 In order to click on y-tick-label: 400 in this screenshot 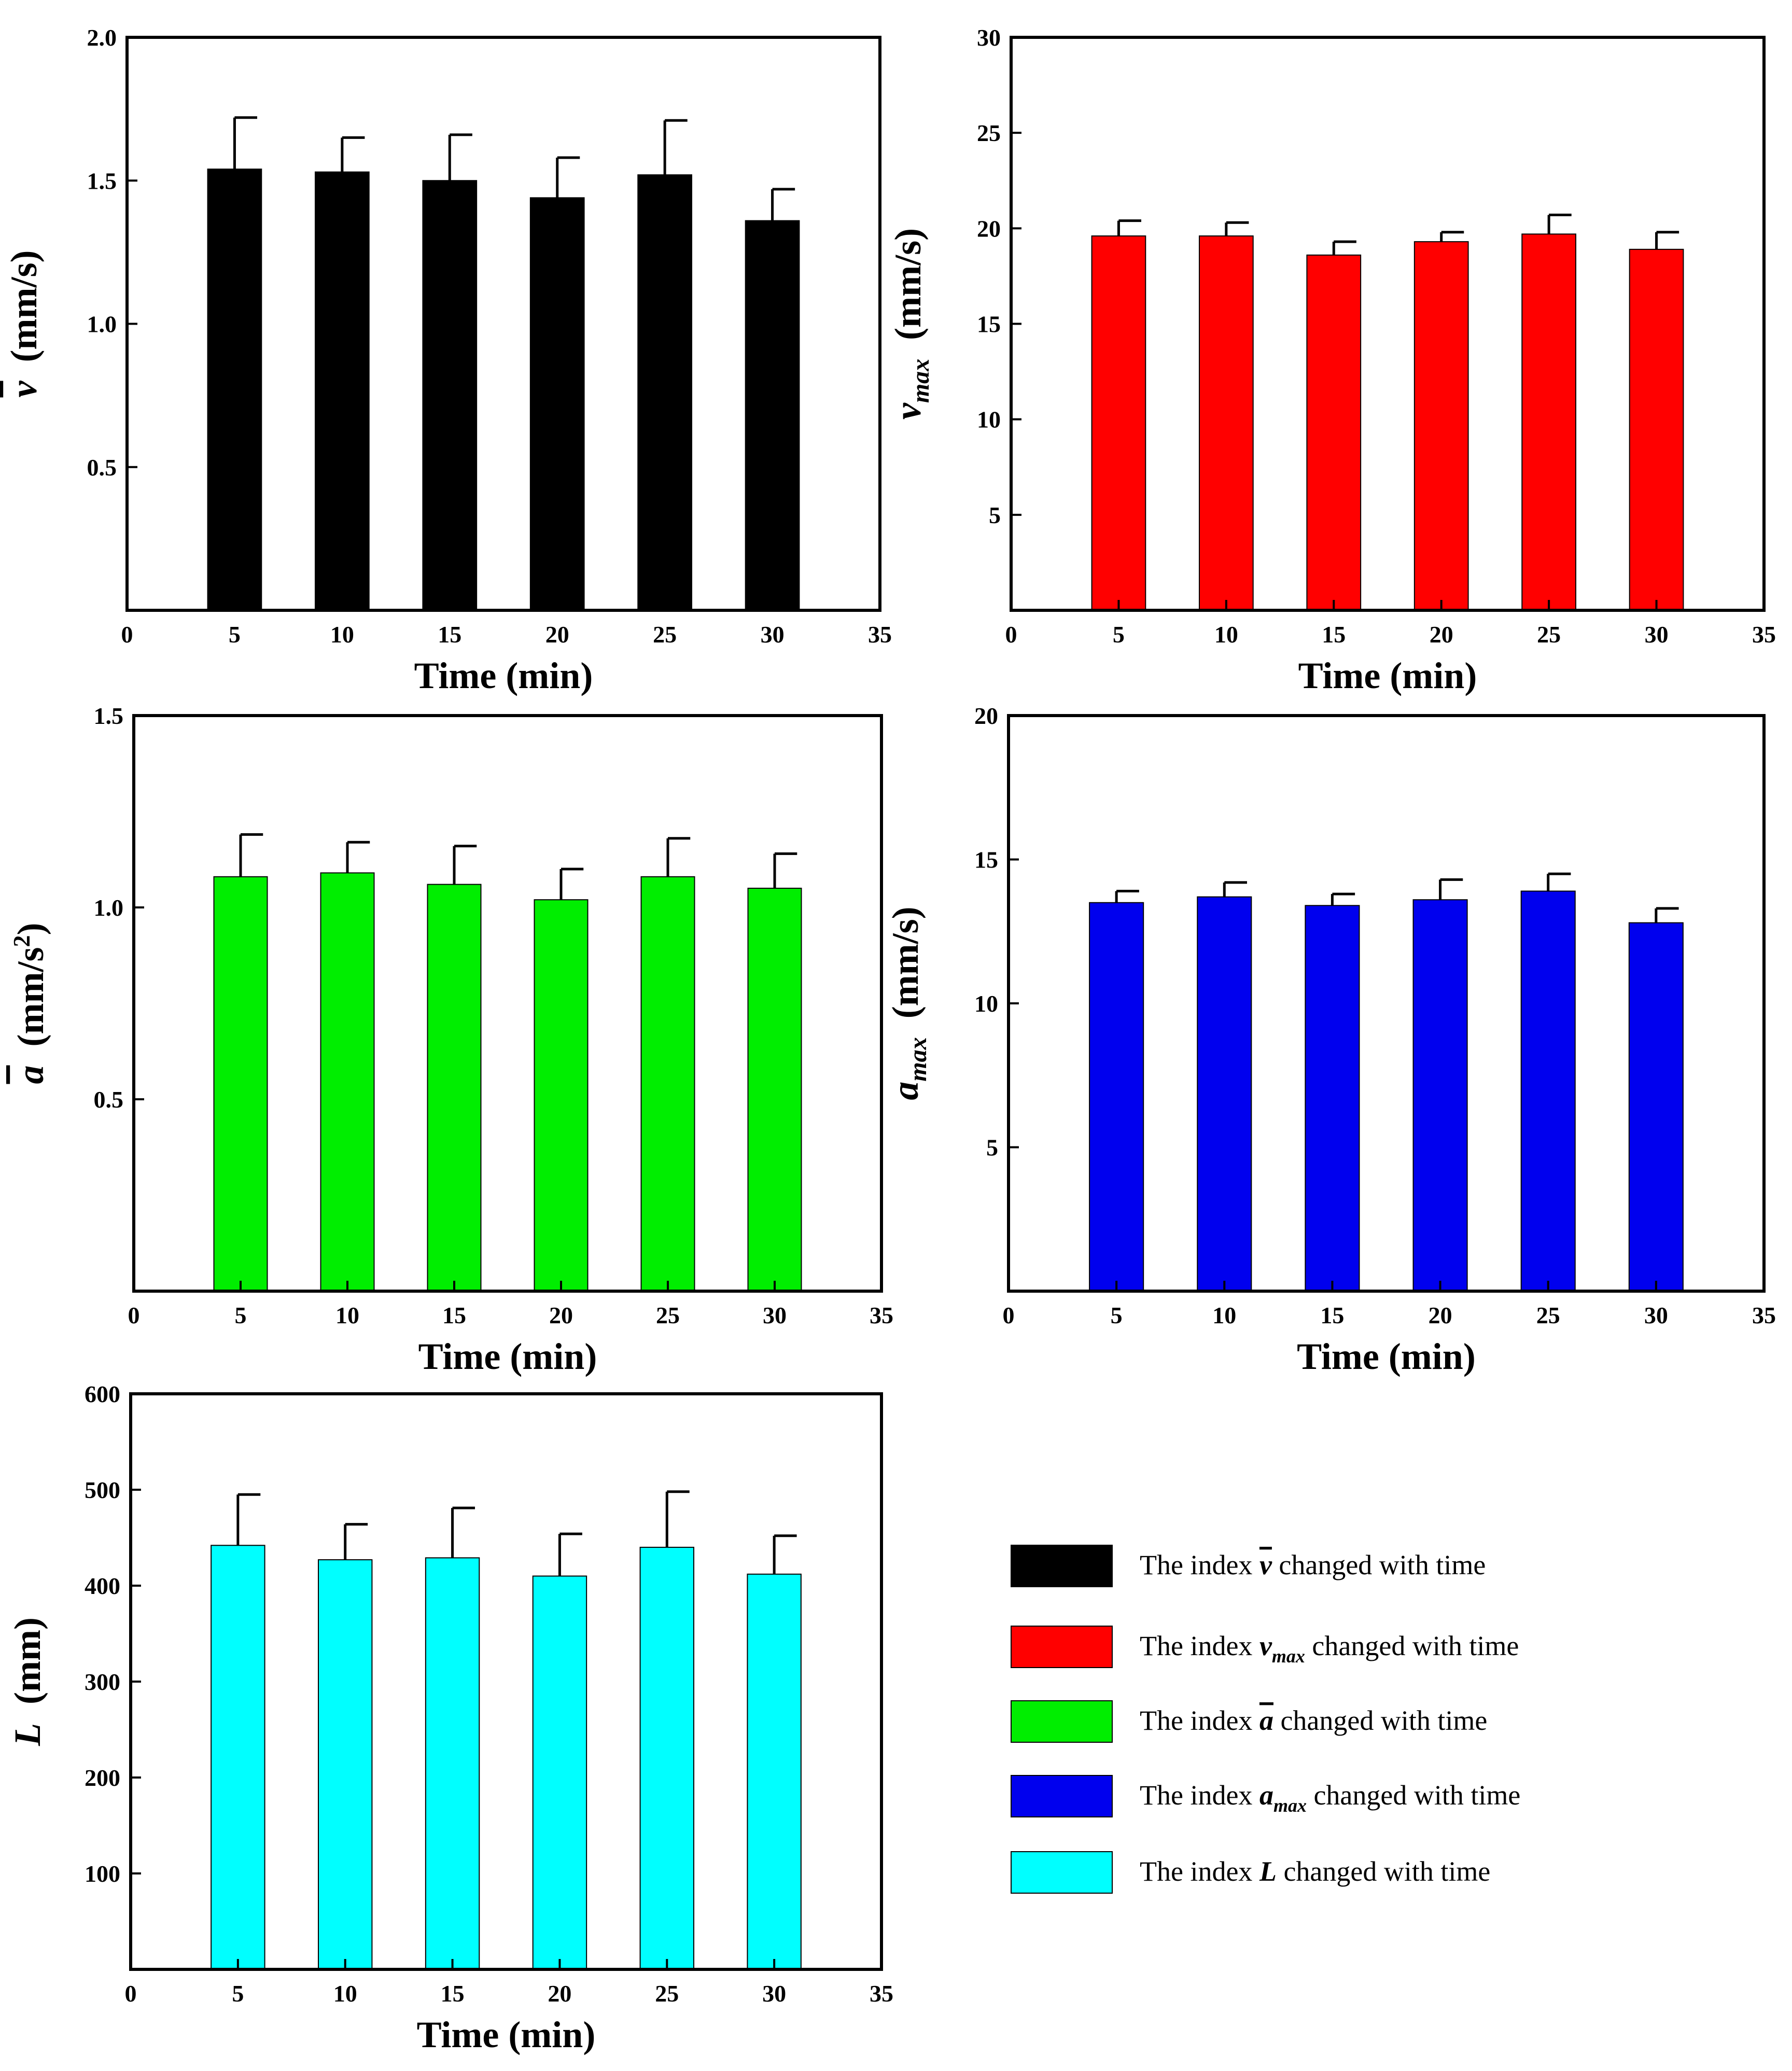, I will do `click(102, 1586)`.